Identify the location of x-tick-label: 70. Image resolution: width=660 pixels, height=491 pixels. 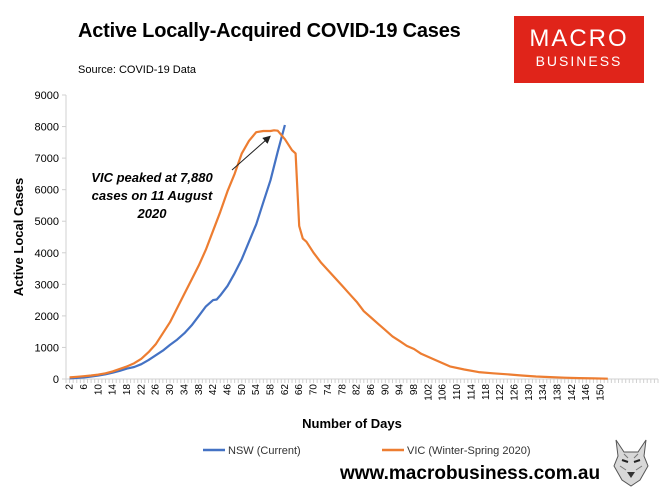
(314, 390).